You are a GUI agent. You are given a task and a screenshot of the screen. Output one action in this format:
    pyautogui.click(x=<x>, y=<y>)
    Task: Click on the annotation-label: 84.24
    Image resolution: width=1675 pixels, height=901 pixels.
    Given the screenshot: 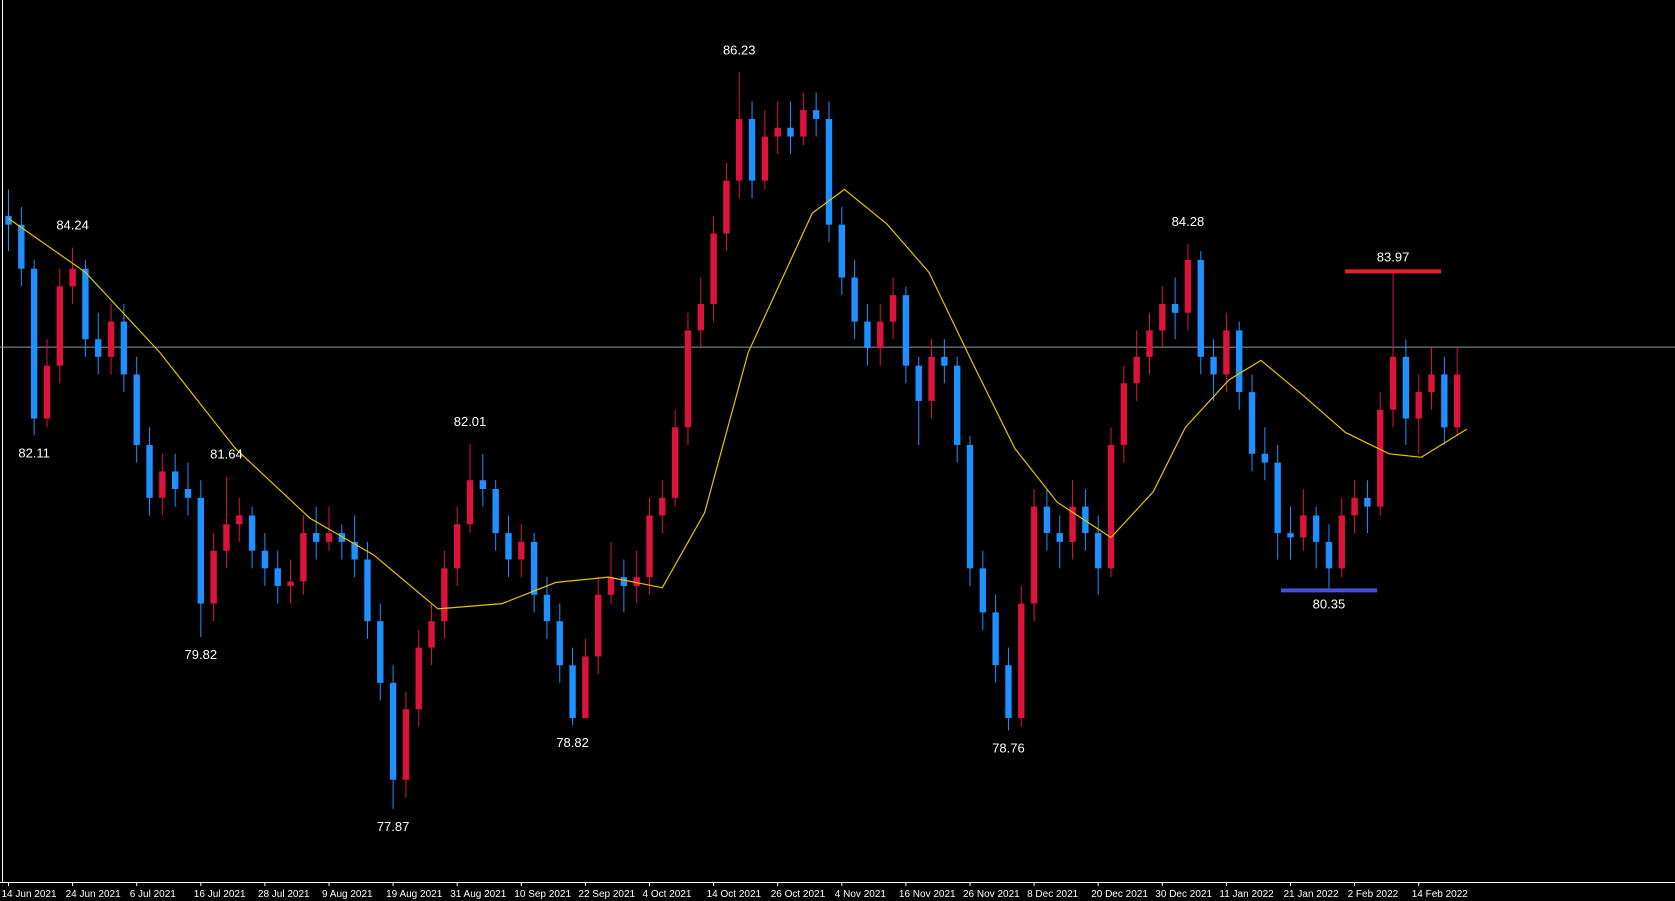 What is the action you would take?
    pyautogui.click(x=72, y=225)
    